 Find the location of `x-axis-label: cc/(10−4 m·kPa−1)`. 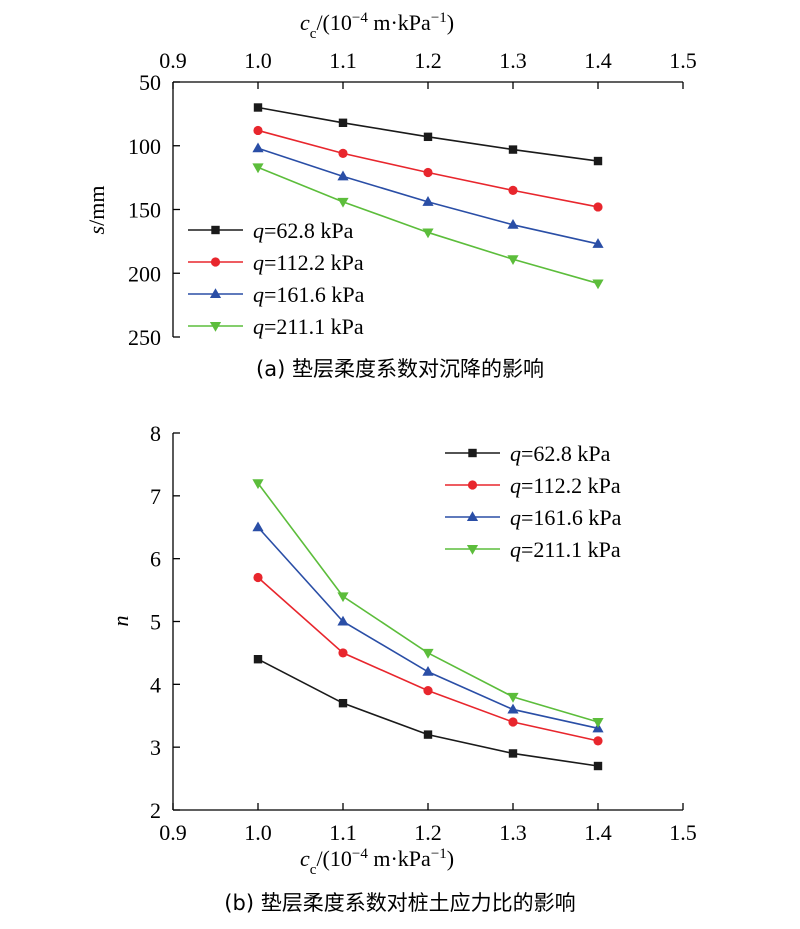

x-axis-label: cc/(10−4 m·kPa−1) is located at coordinates (377, 862).